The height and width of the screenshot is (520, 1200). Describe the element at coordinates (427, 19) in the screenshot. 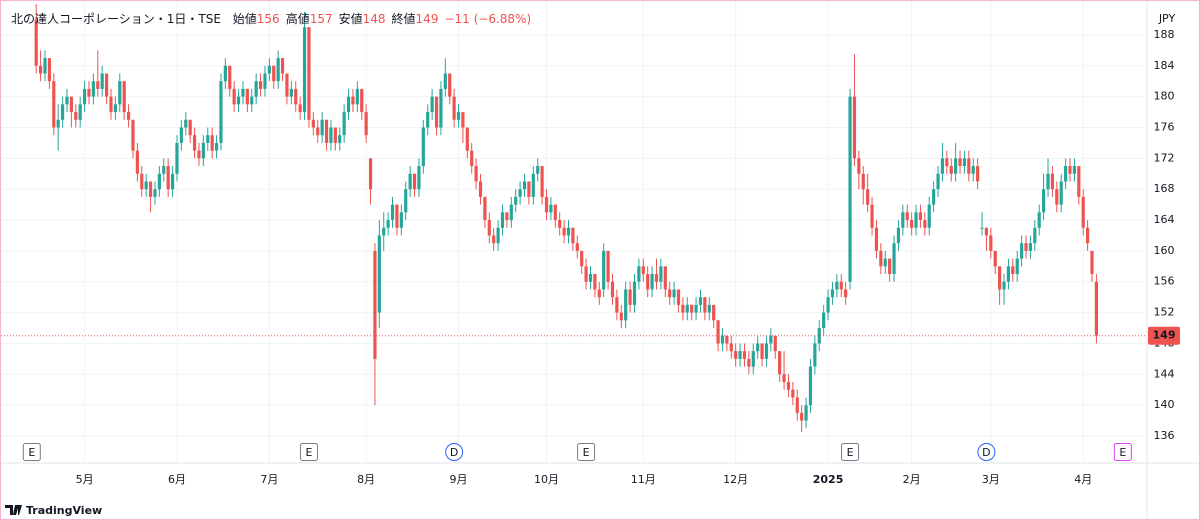

I see `ohlc-value: 149` at that location.